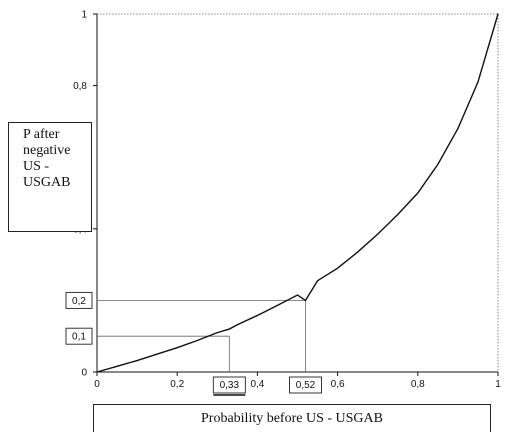 This screenshot has width=505, height=432. I want to click on annotation-y-label-text: 0,1, so click(79, 337).